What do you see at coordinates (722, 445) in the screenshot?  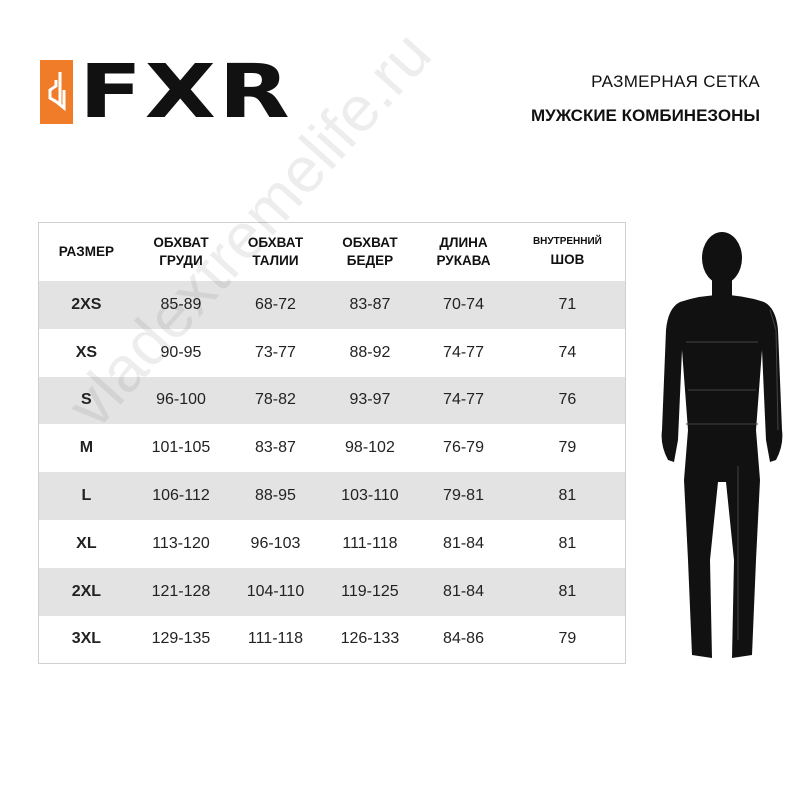 I see `body-silhouette-icon` at bounding box center [722, 445].